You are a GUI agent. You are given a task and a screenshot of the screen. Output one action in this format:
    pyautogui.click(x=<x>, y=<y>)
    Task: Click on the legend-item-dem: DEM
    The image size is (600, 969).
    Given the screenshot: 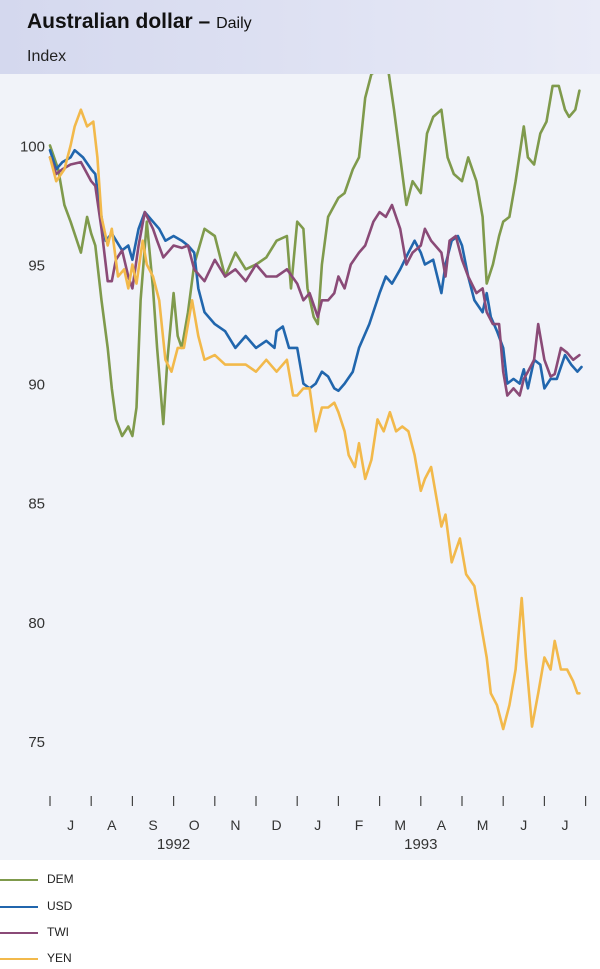 What is the action you would take?
    pyautogui.click(x=80, y=880)
    